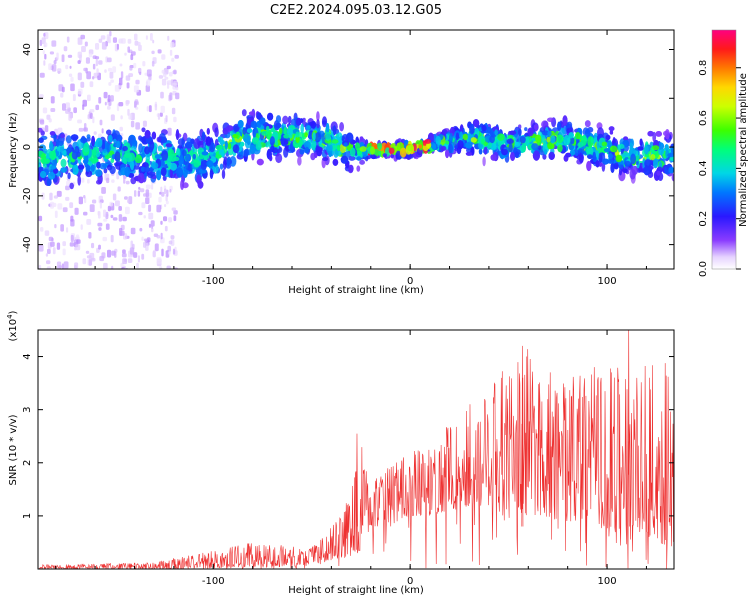 This screenshot has width=750, height=600. Describe the element at coordinates (703, 219) in the screenshot. I see `colorbar-tick-label: 0.2` at that location.